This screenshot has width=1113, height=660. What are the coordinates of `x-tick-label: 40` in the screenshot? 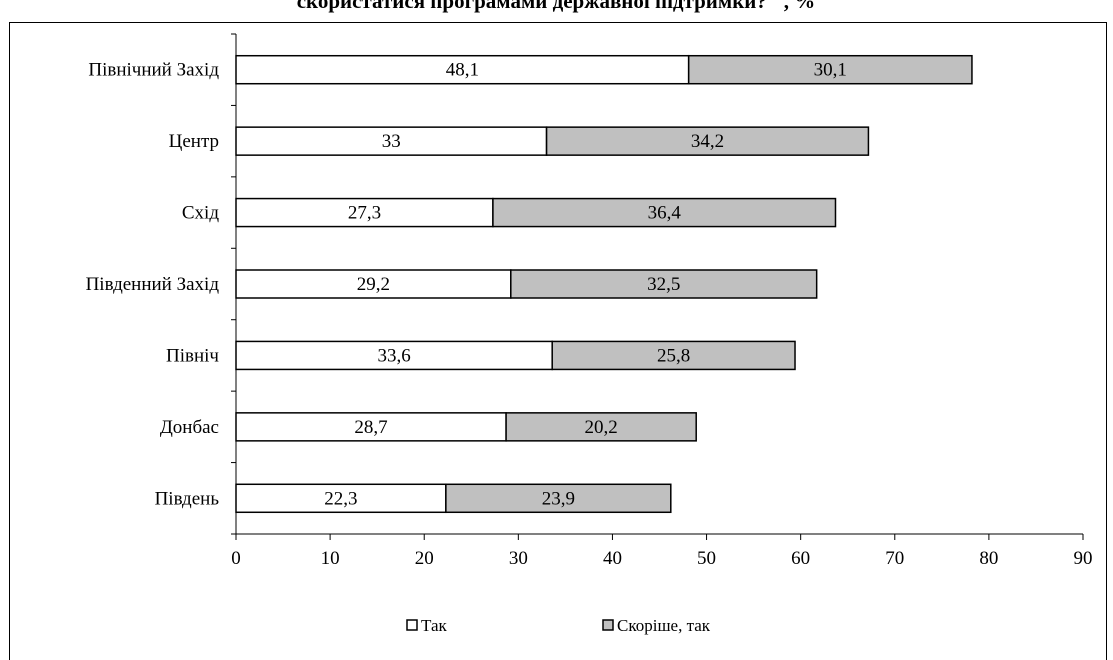 It's located at (612, 558).